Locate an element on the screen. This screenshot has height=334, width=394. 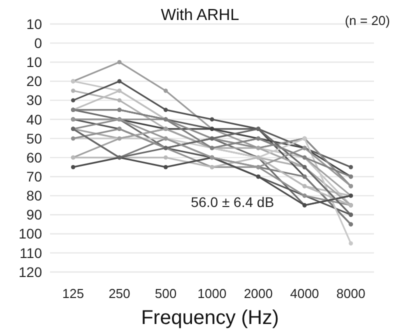
annotation: 56.0 ± 6.4 dB is located at coordinates (232, 202).